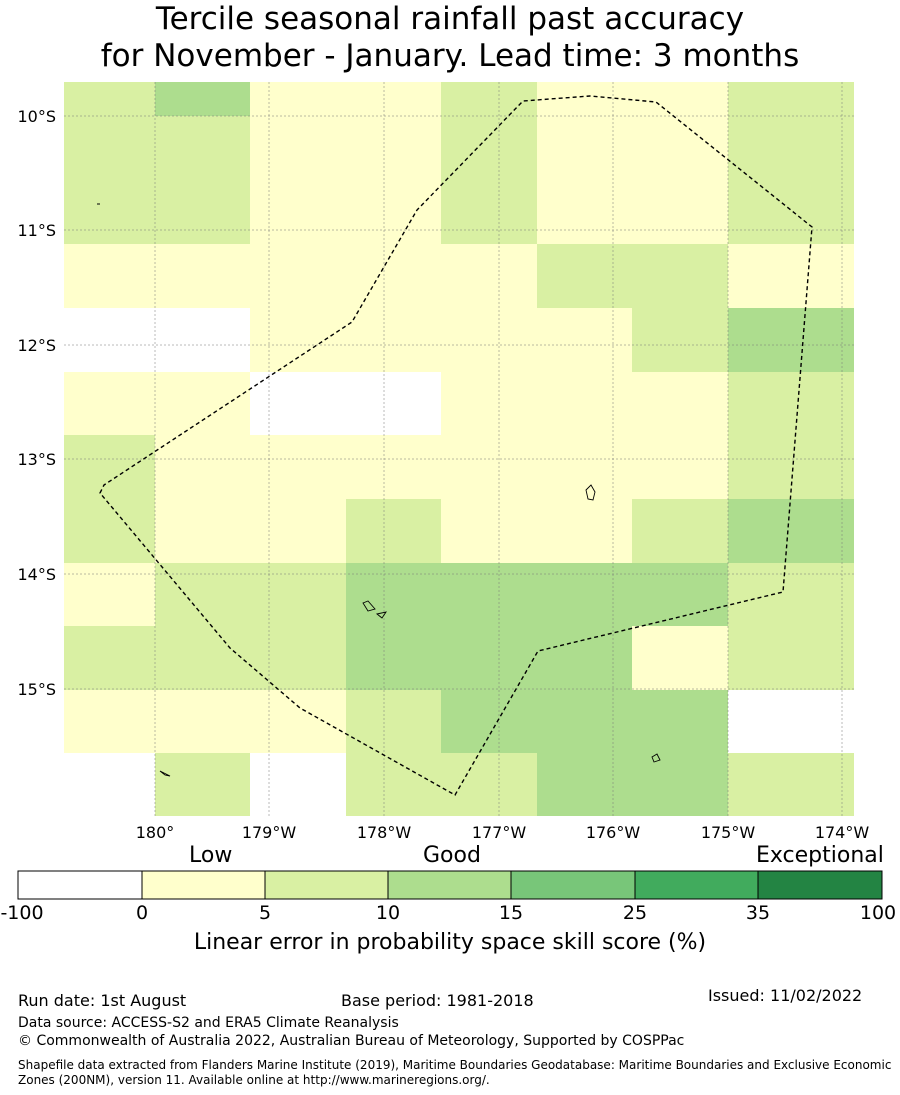 The image size is (900, 1095). Describe the element at coordinates (499, 832) in the screenshot. I see `longitude-label: 177°W` at that location.